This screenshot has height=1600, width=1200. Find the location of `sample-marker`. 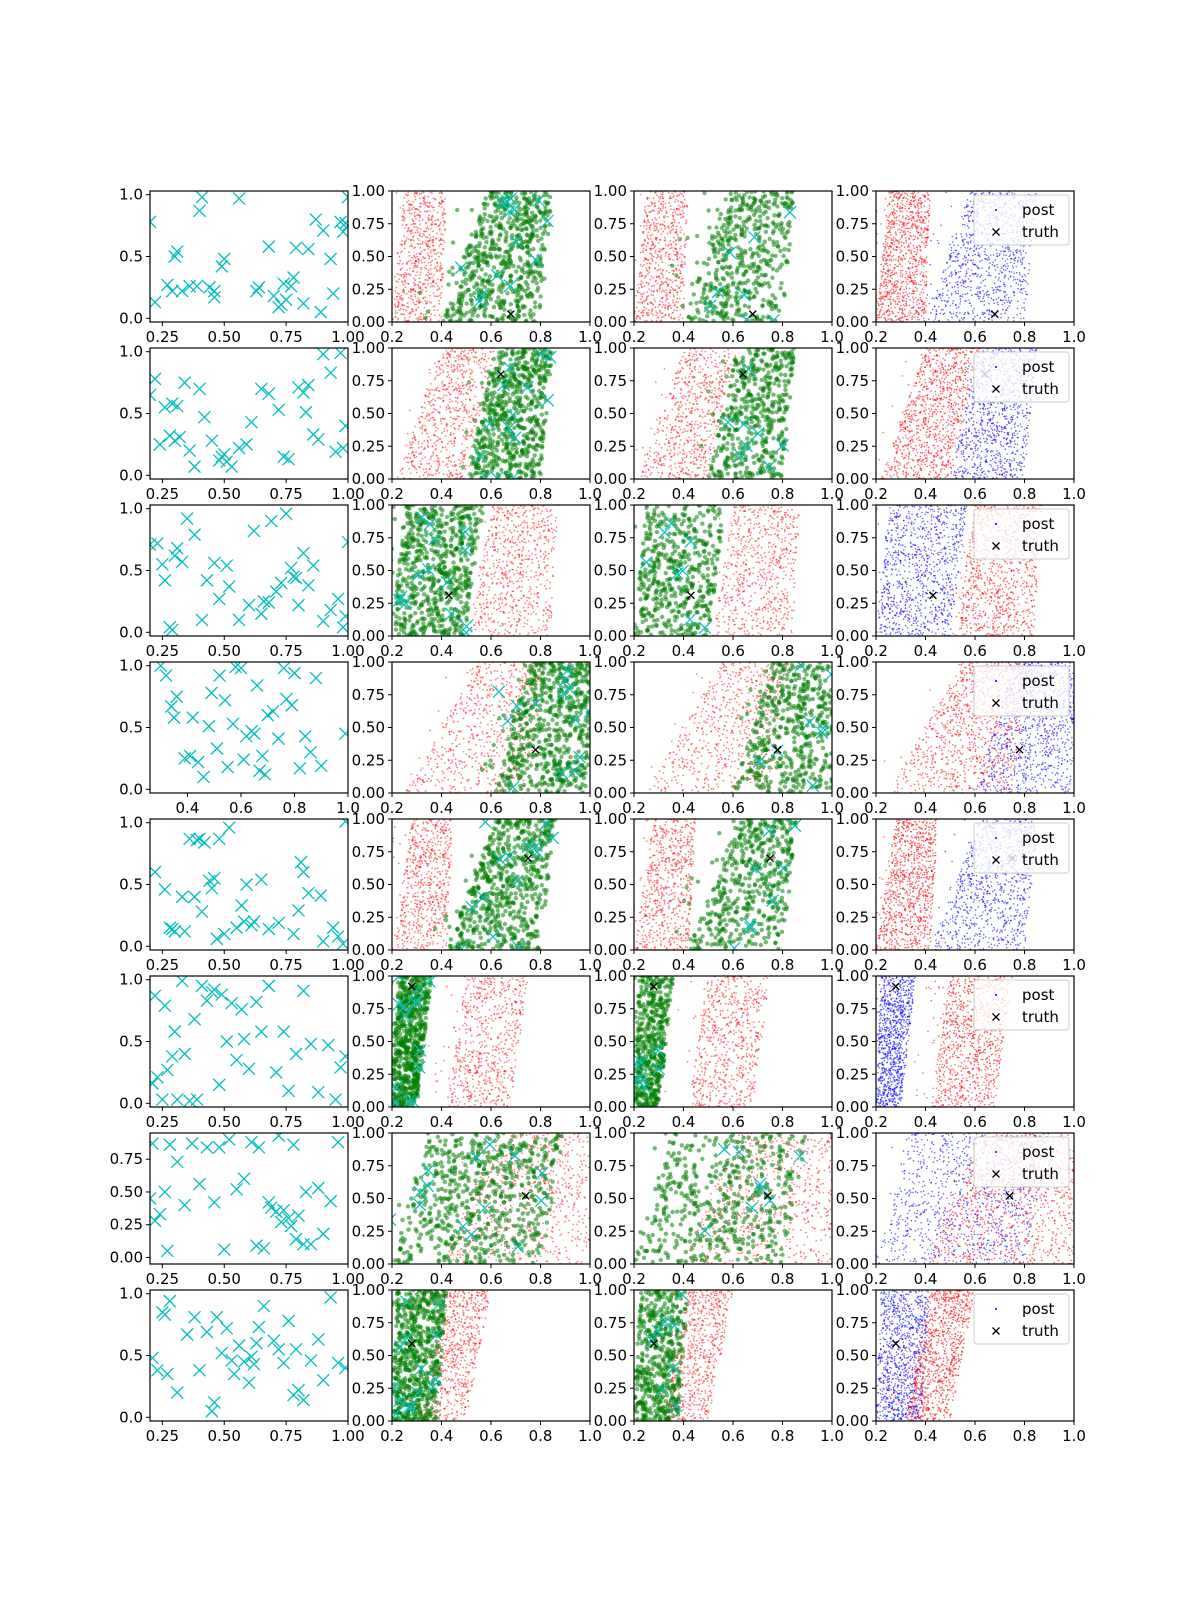

sample-marker is located at coordinates (318, 439).